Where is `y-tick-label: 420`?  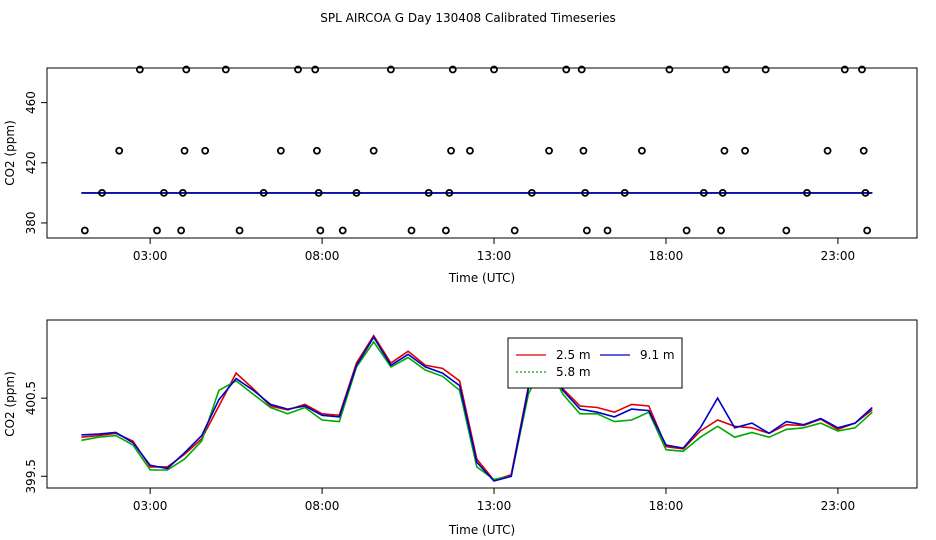 y-tick-label: 420 is located at coordinates (31, 162).